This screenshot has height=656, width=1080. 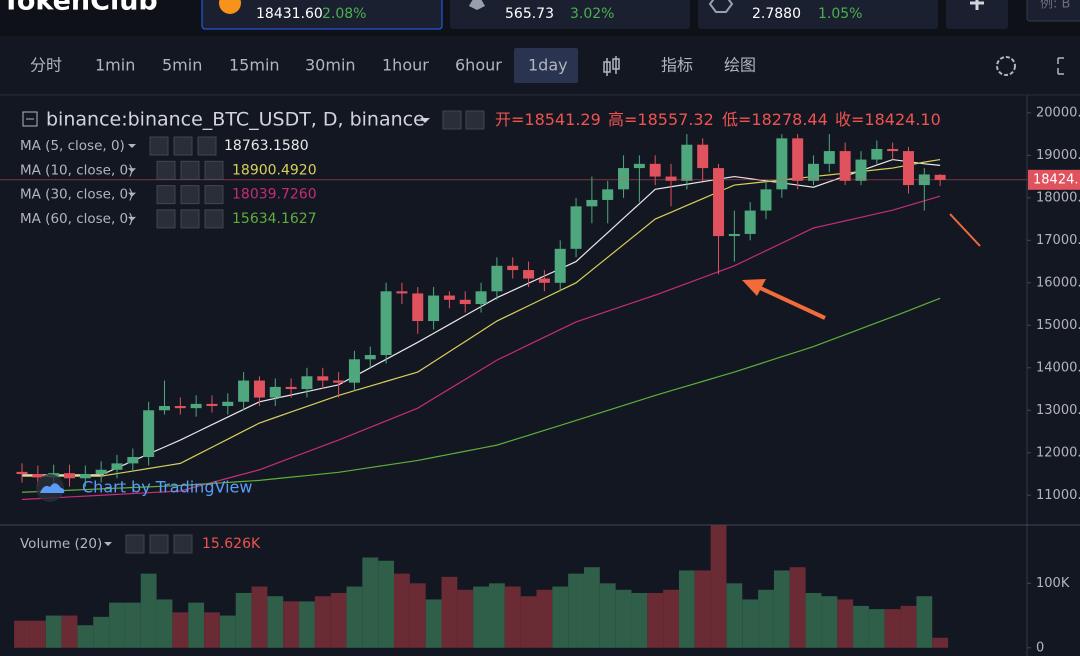 What do you see at coordinates (1058, 452) in the screenshot?
I see `y-tick-label: 12000.00` at bounding box center [1058, 452].